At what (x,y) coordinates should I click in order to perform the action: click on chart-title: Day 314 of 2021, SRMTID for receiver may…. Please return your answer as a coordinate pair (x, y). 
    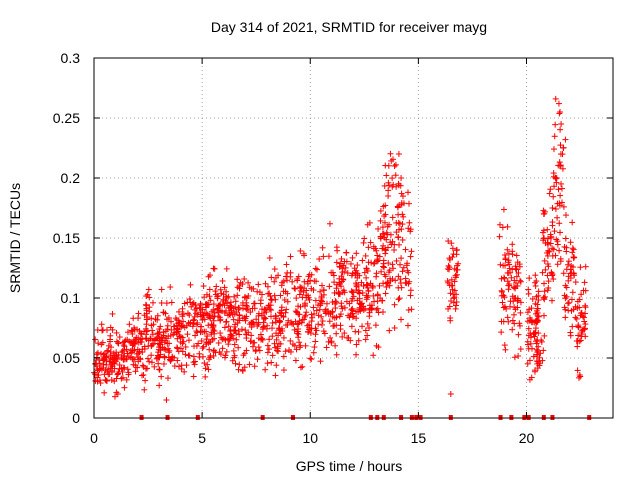
    Looking at the image, I should click on (349, 27).